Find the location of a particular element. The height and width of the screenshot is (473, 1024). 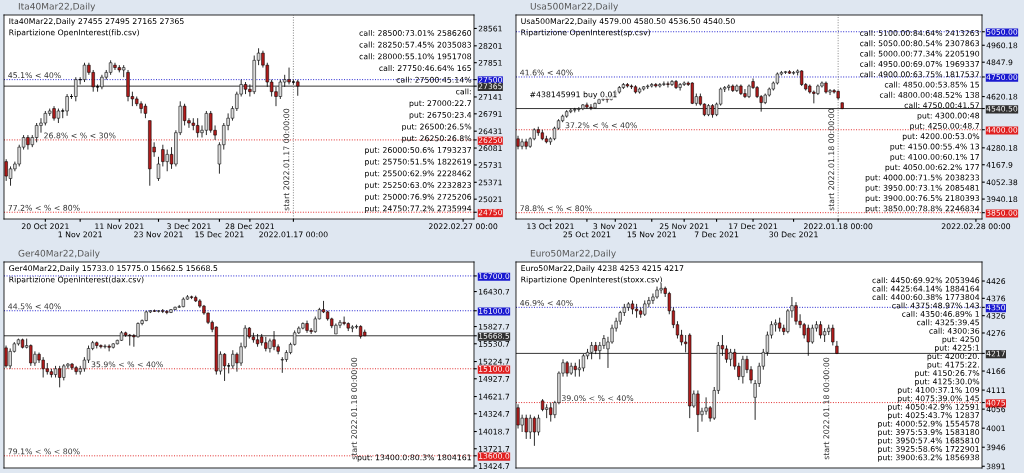

chart-title: Euro50Mar22,Daily is located at coordinates (573, 254).